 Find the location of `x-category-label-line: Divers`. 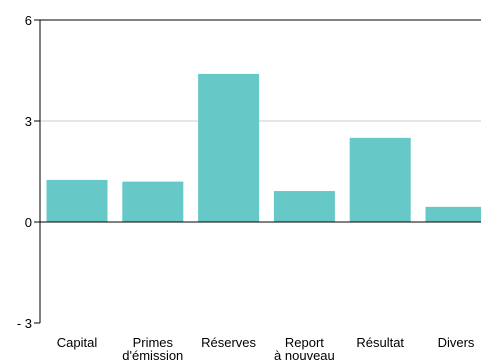

x-category-label-line: Divers is located at coordinates (456, 342).